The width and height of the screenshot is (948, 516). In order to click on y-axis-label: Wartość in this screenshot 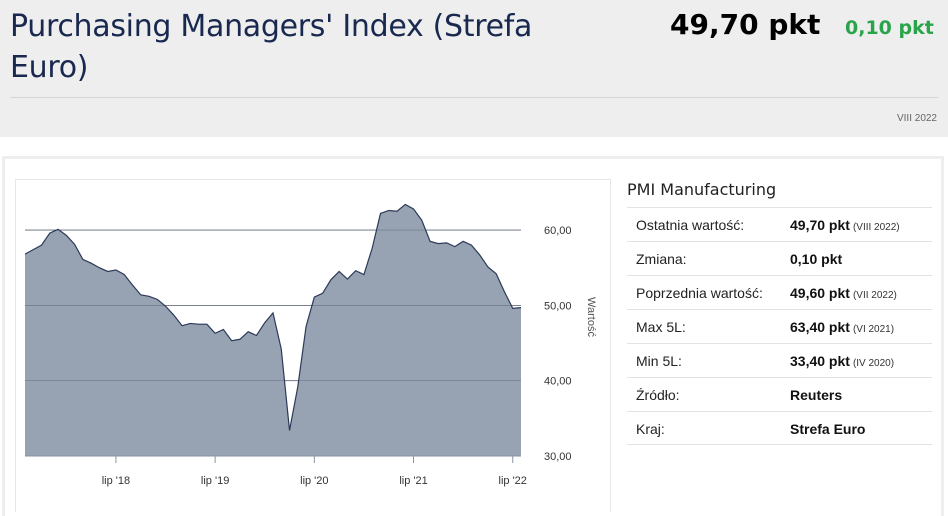, I will do `click(591, 317)`.